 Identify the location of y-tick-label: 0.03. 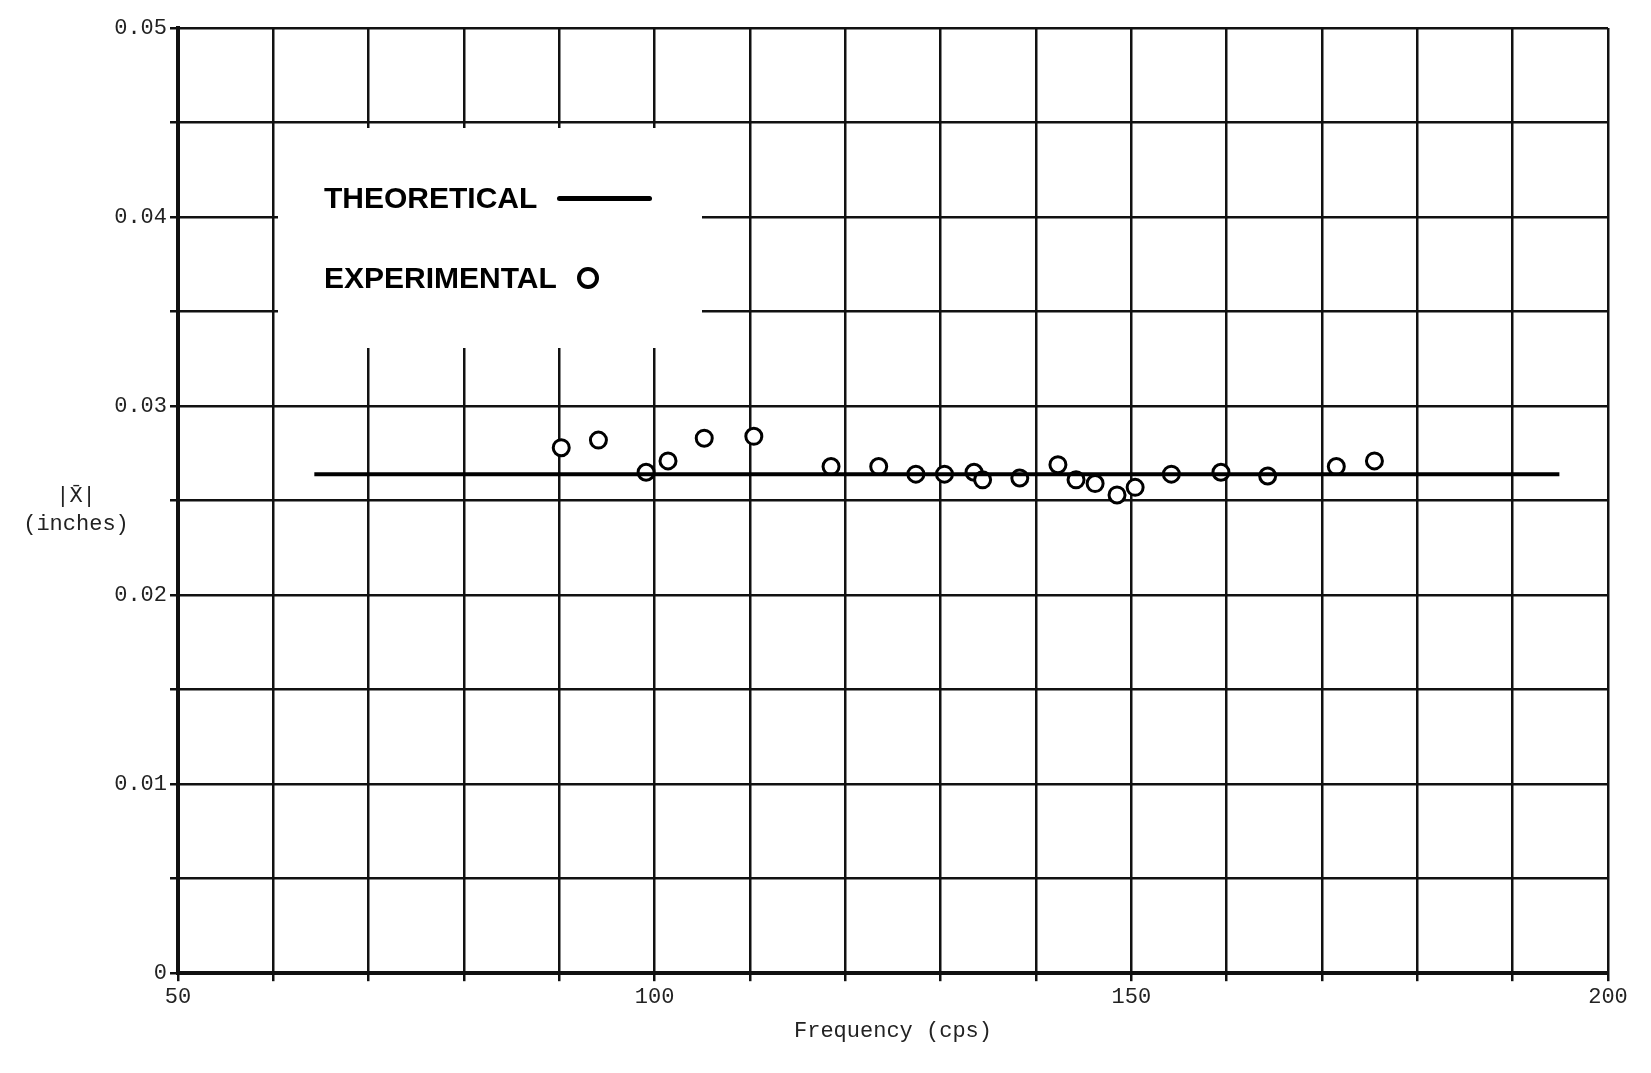
(140, 406).